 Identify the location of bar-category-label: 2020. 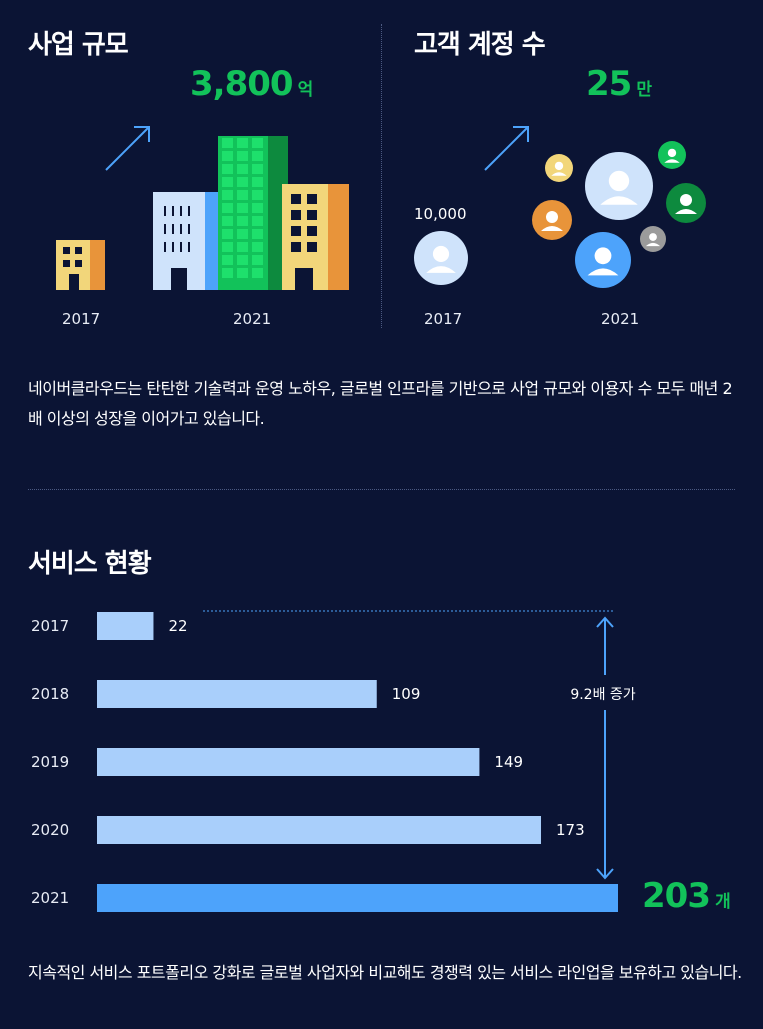
(50, 830).